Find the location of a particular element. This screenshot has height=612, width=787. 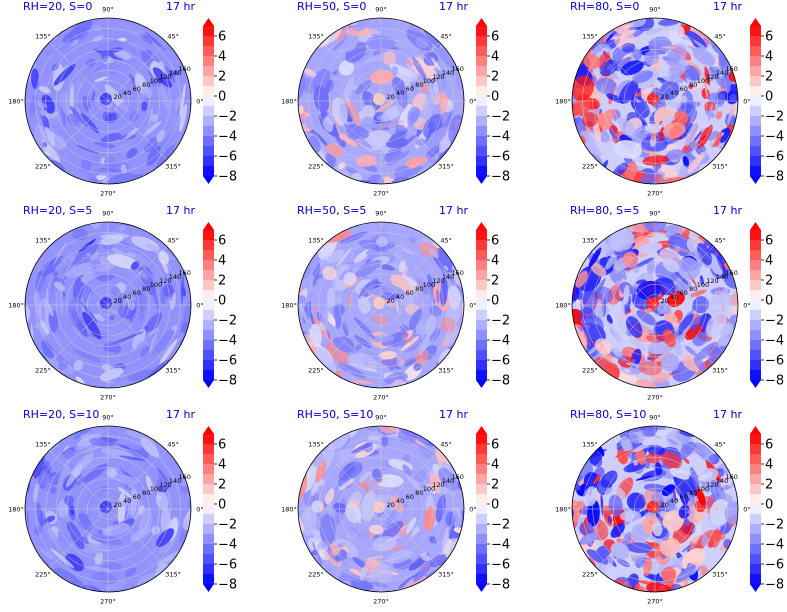

panel-title: RH=80, S=5 is located at coordinates (604, 210).